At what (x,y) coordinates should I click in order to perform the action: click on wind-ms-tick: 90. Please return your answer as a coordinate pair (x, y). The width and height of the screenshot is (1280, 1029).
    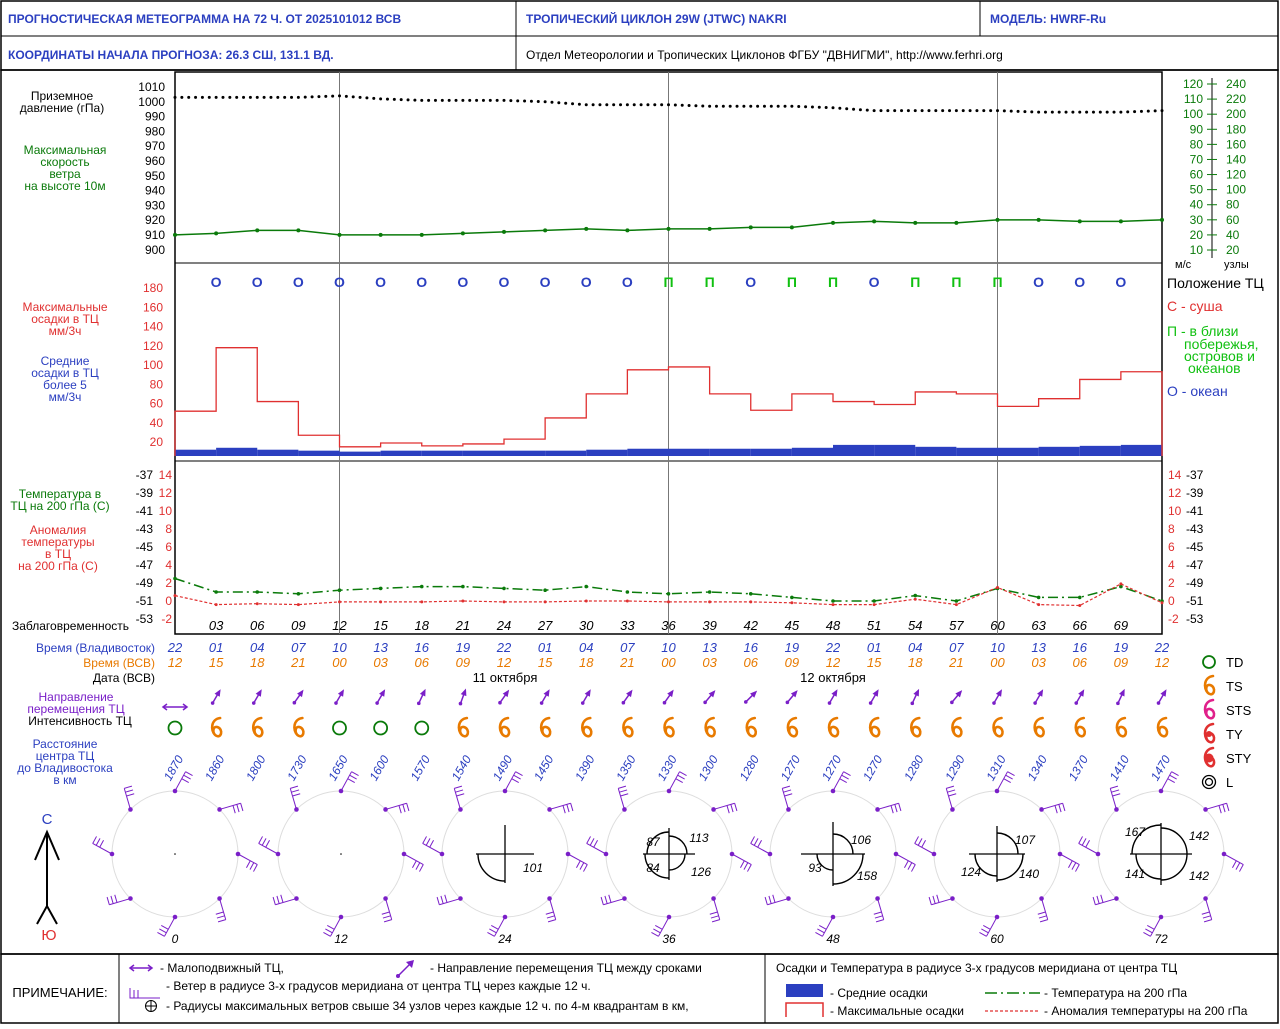
    Looking at the image, I should click on (1197, 129).